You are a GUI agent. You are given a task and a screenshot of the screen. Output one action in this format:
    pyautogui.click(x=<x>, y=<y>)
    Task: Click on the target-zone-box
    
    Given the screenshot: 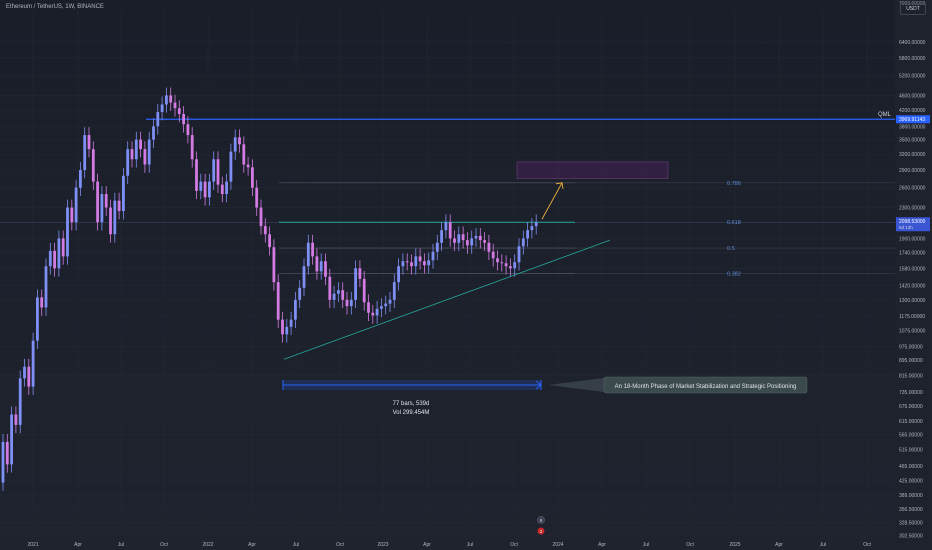 What is the action you would take?
    pyautogui.click(x=592, y=170)
    